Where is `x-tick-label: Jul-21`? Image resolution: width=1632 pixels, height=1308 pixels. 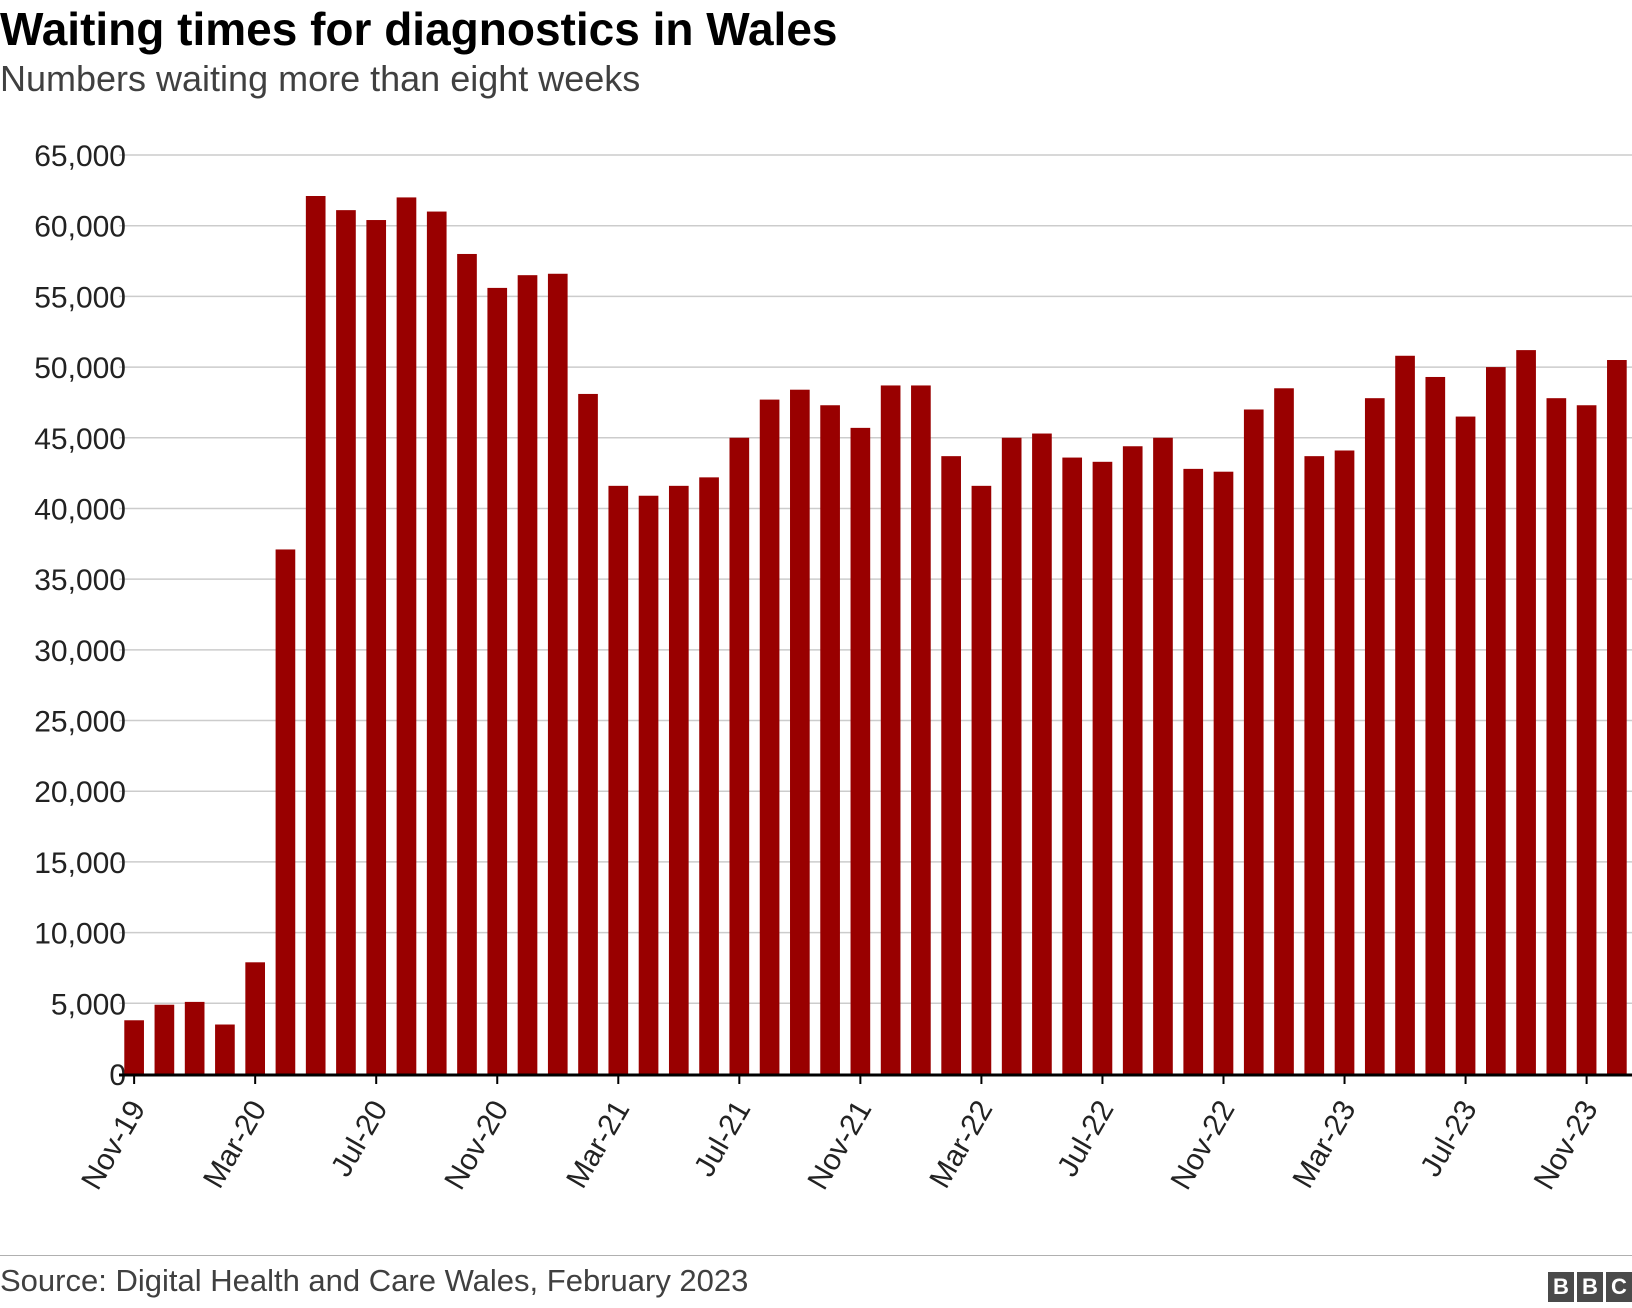 x-tick-label: Jul-21 is located at coordinates (722, 1138).